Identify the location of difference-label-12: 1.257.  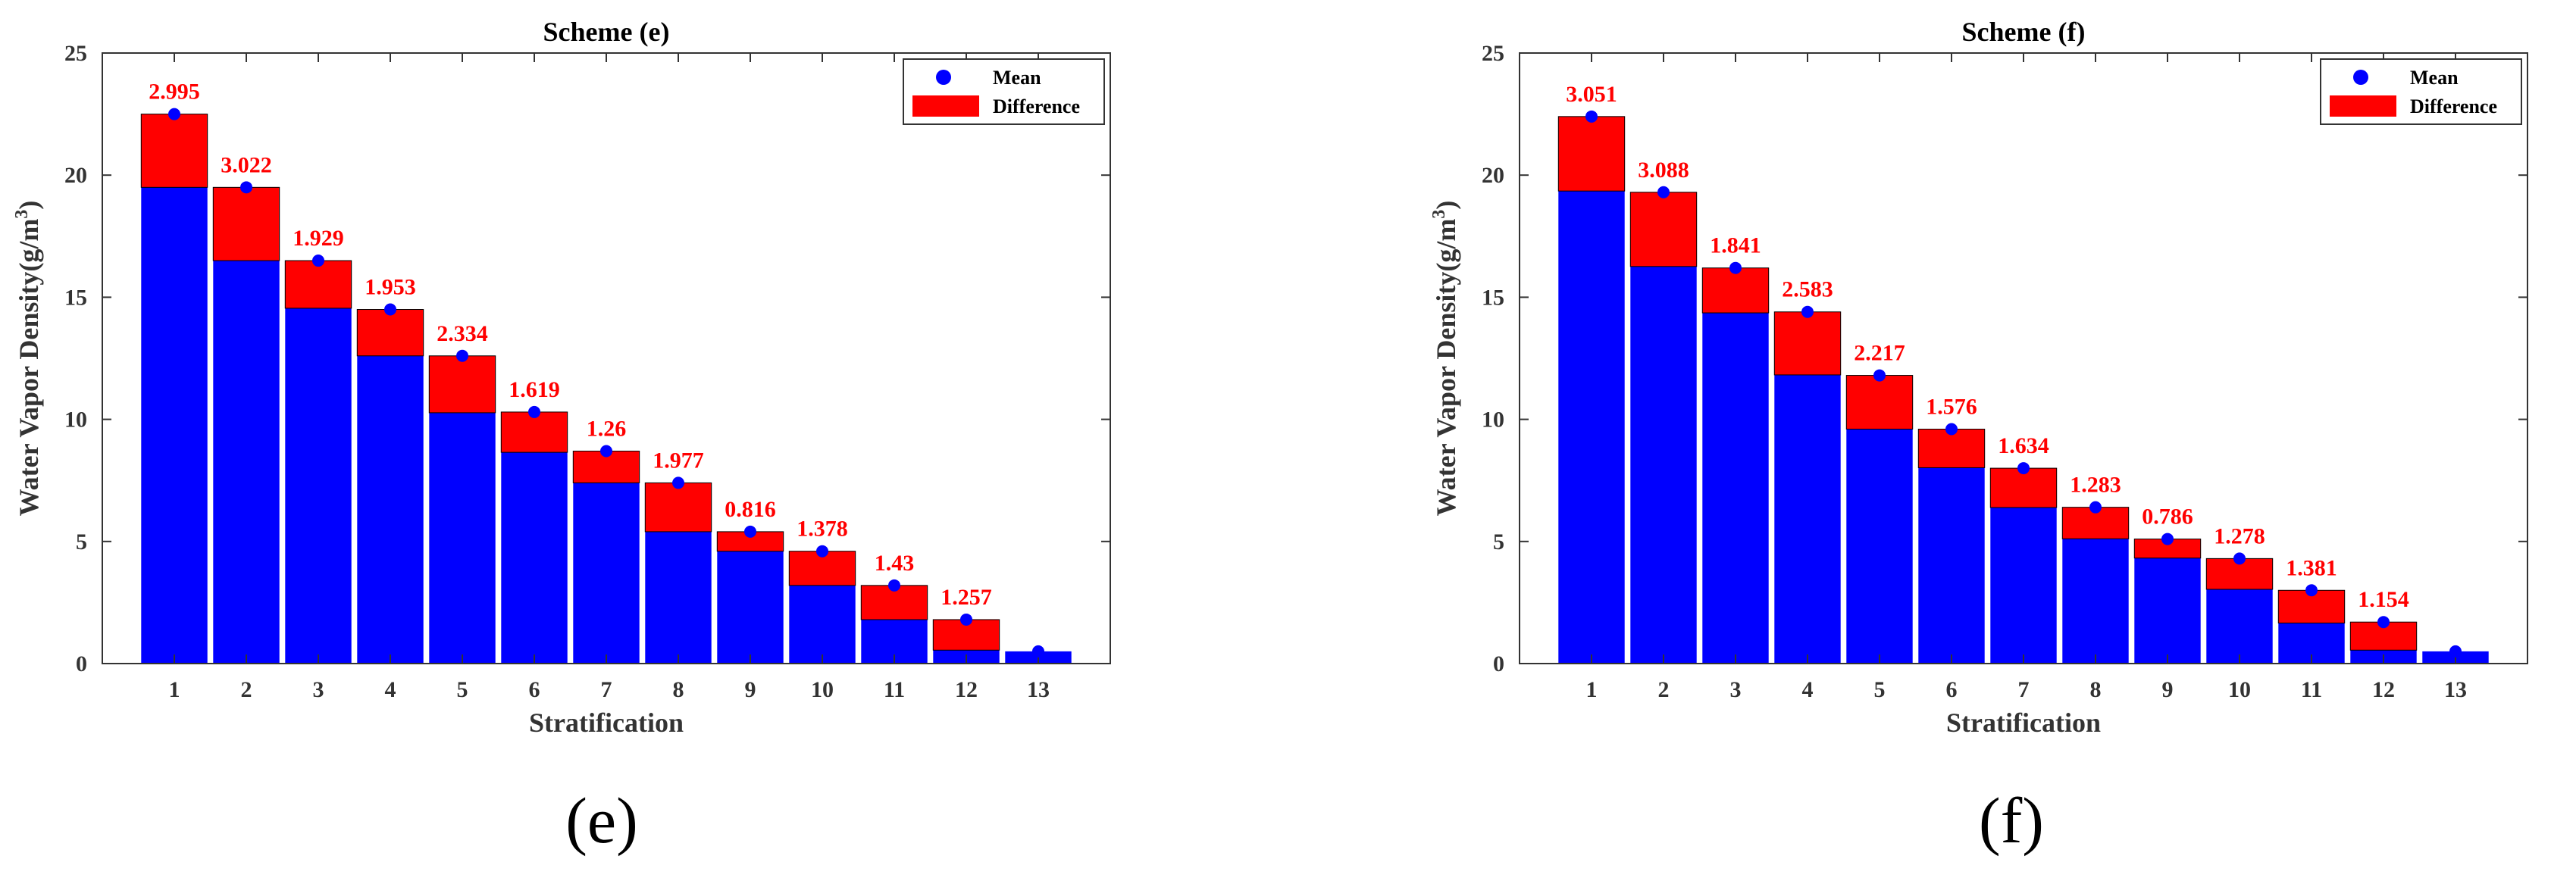
(966, 597).